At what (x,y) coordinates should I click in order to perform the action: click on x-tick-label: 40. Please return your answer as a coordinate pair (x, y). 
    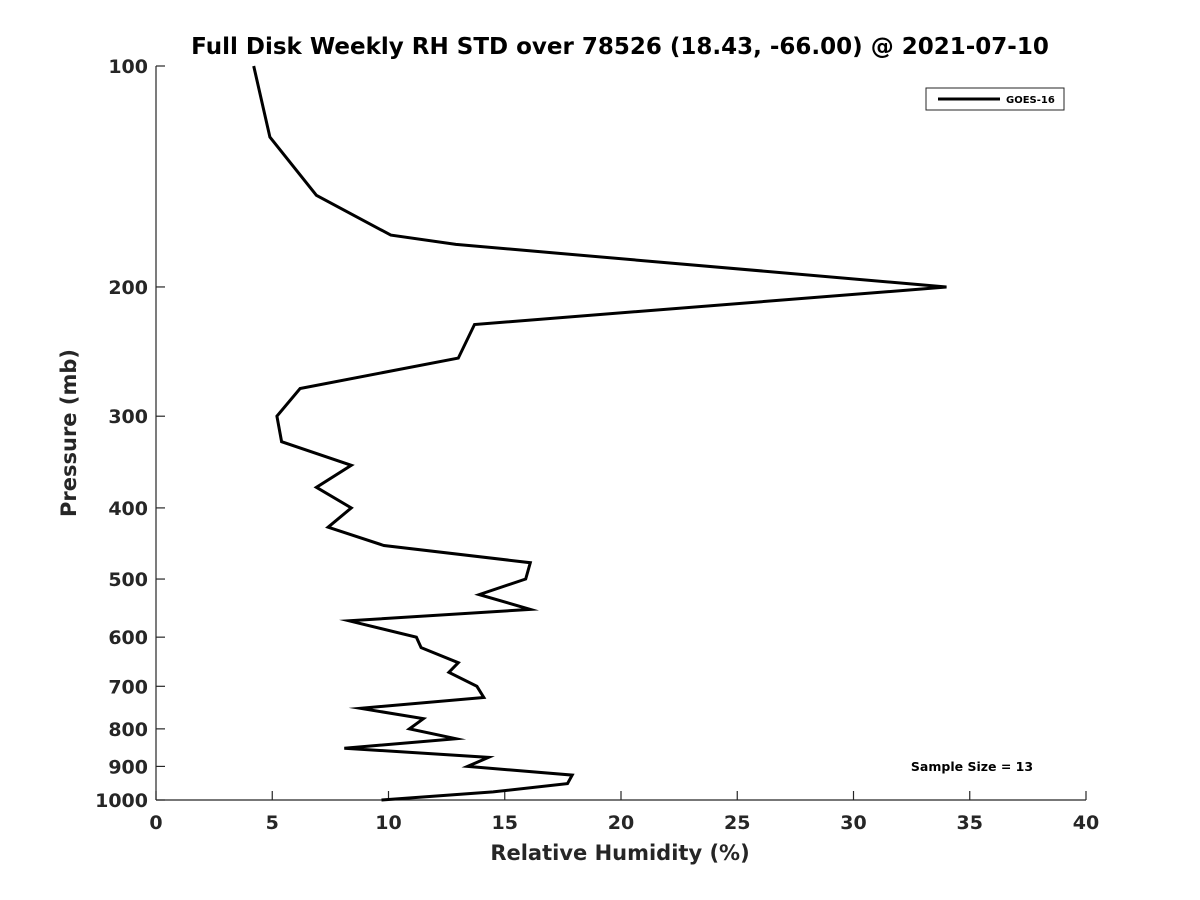
    Looking at the image, I should click on (1086, 823).